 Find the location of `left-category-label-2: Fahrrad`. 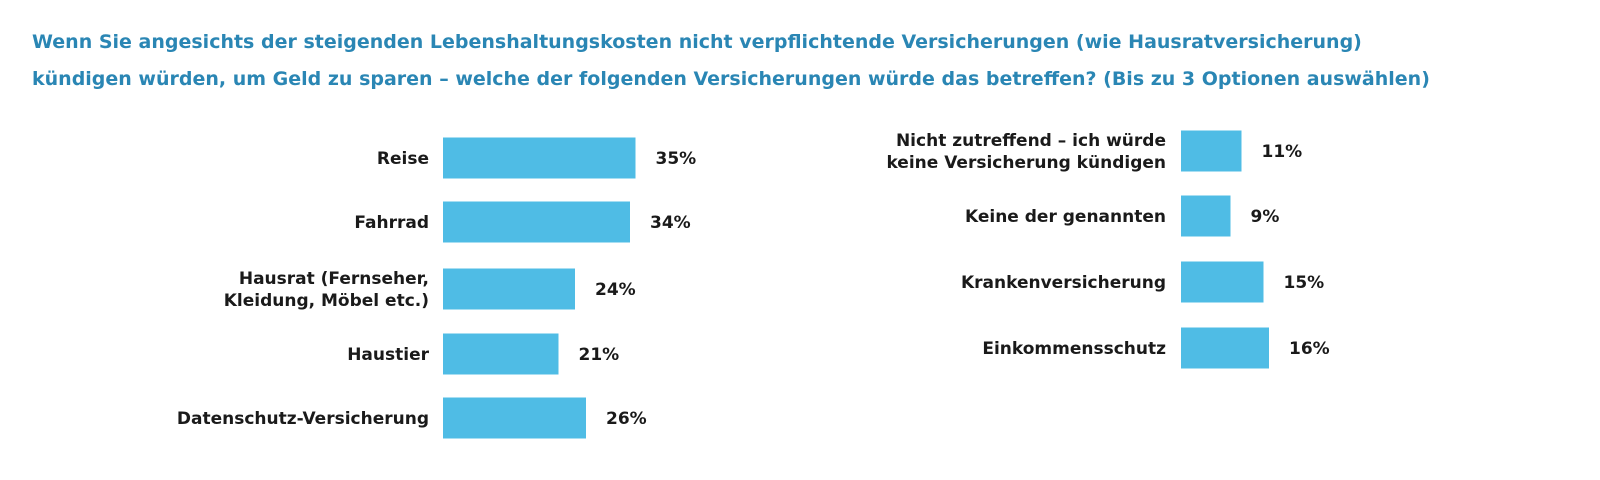

left-category-label-2: Fahrrad is located at coordinates (391, 223).